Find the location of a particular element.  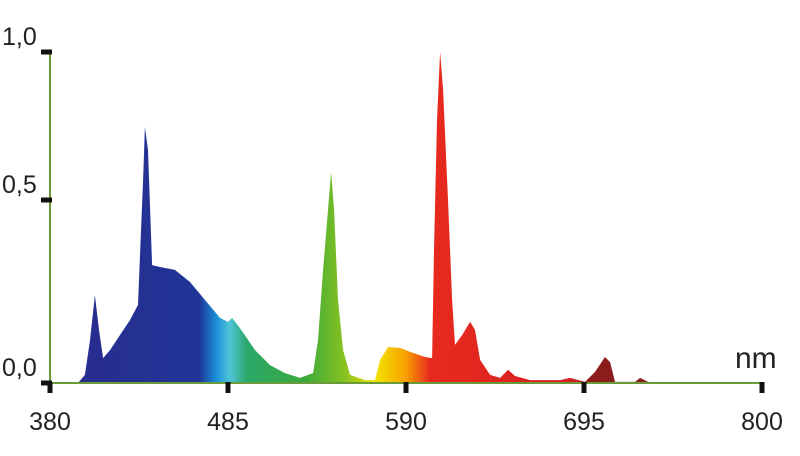

y-tick-label: 1,0 is located at coordinates (19, 37).